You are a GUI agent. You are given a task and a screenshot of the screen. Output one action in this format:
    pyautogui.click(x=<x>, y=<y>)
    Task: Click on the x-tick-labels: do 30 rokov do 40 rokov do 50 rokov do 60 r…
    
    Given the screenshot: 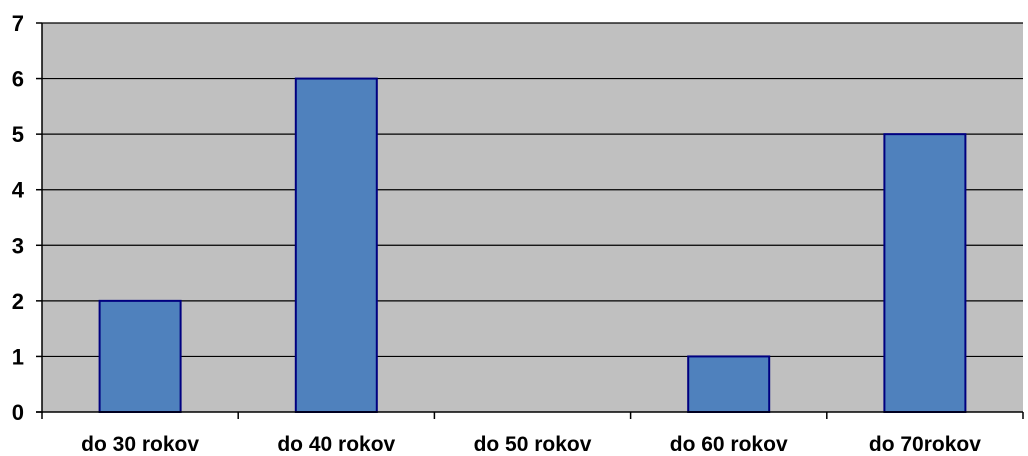 What is the action you would take?
    pyautogui.click(x=531, y=444)
    